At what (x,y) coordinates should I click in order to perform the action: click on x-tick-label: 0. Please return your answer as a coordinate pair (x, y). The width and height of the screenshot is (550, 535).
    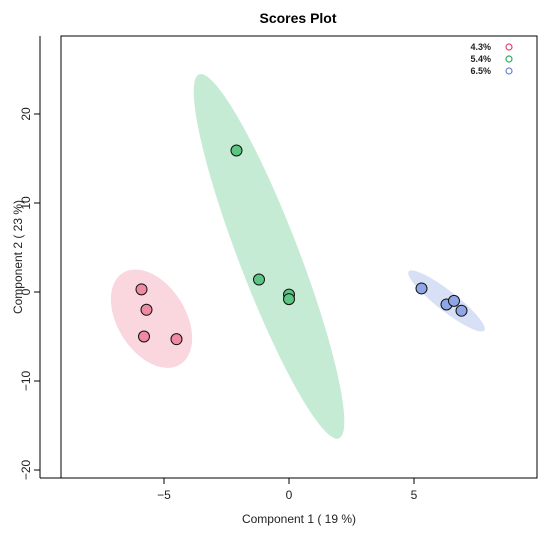
    Looking at the image, I should click on (289, 495).